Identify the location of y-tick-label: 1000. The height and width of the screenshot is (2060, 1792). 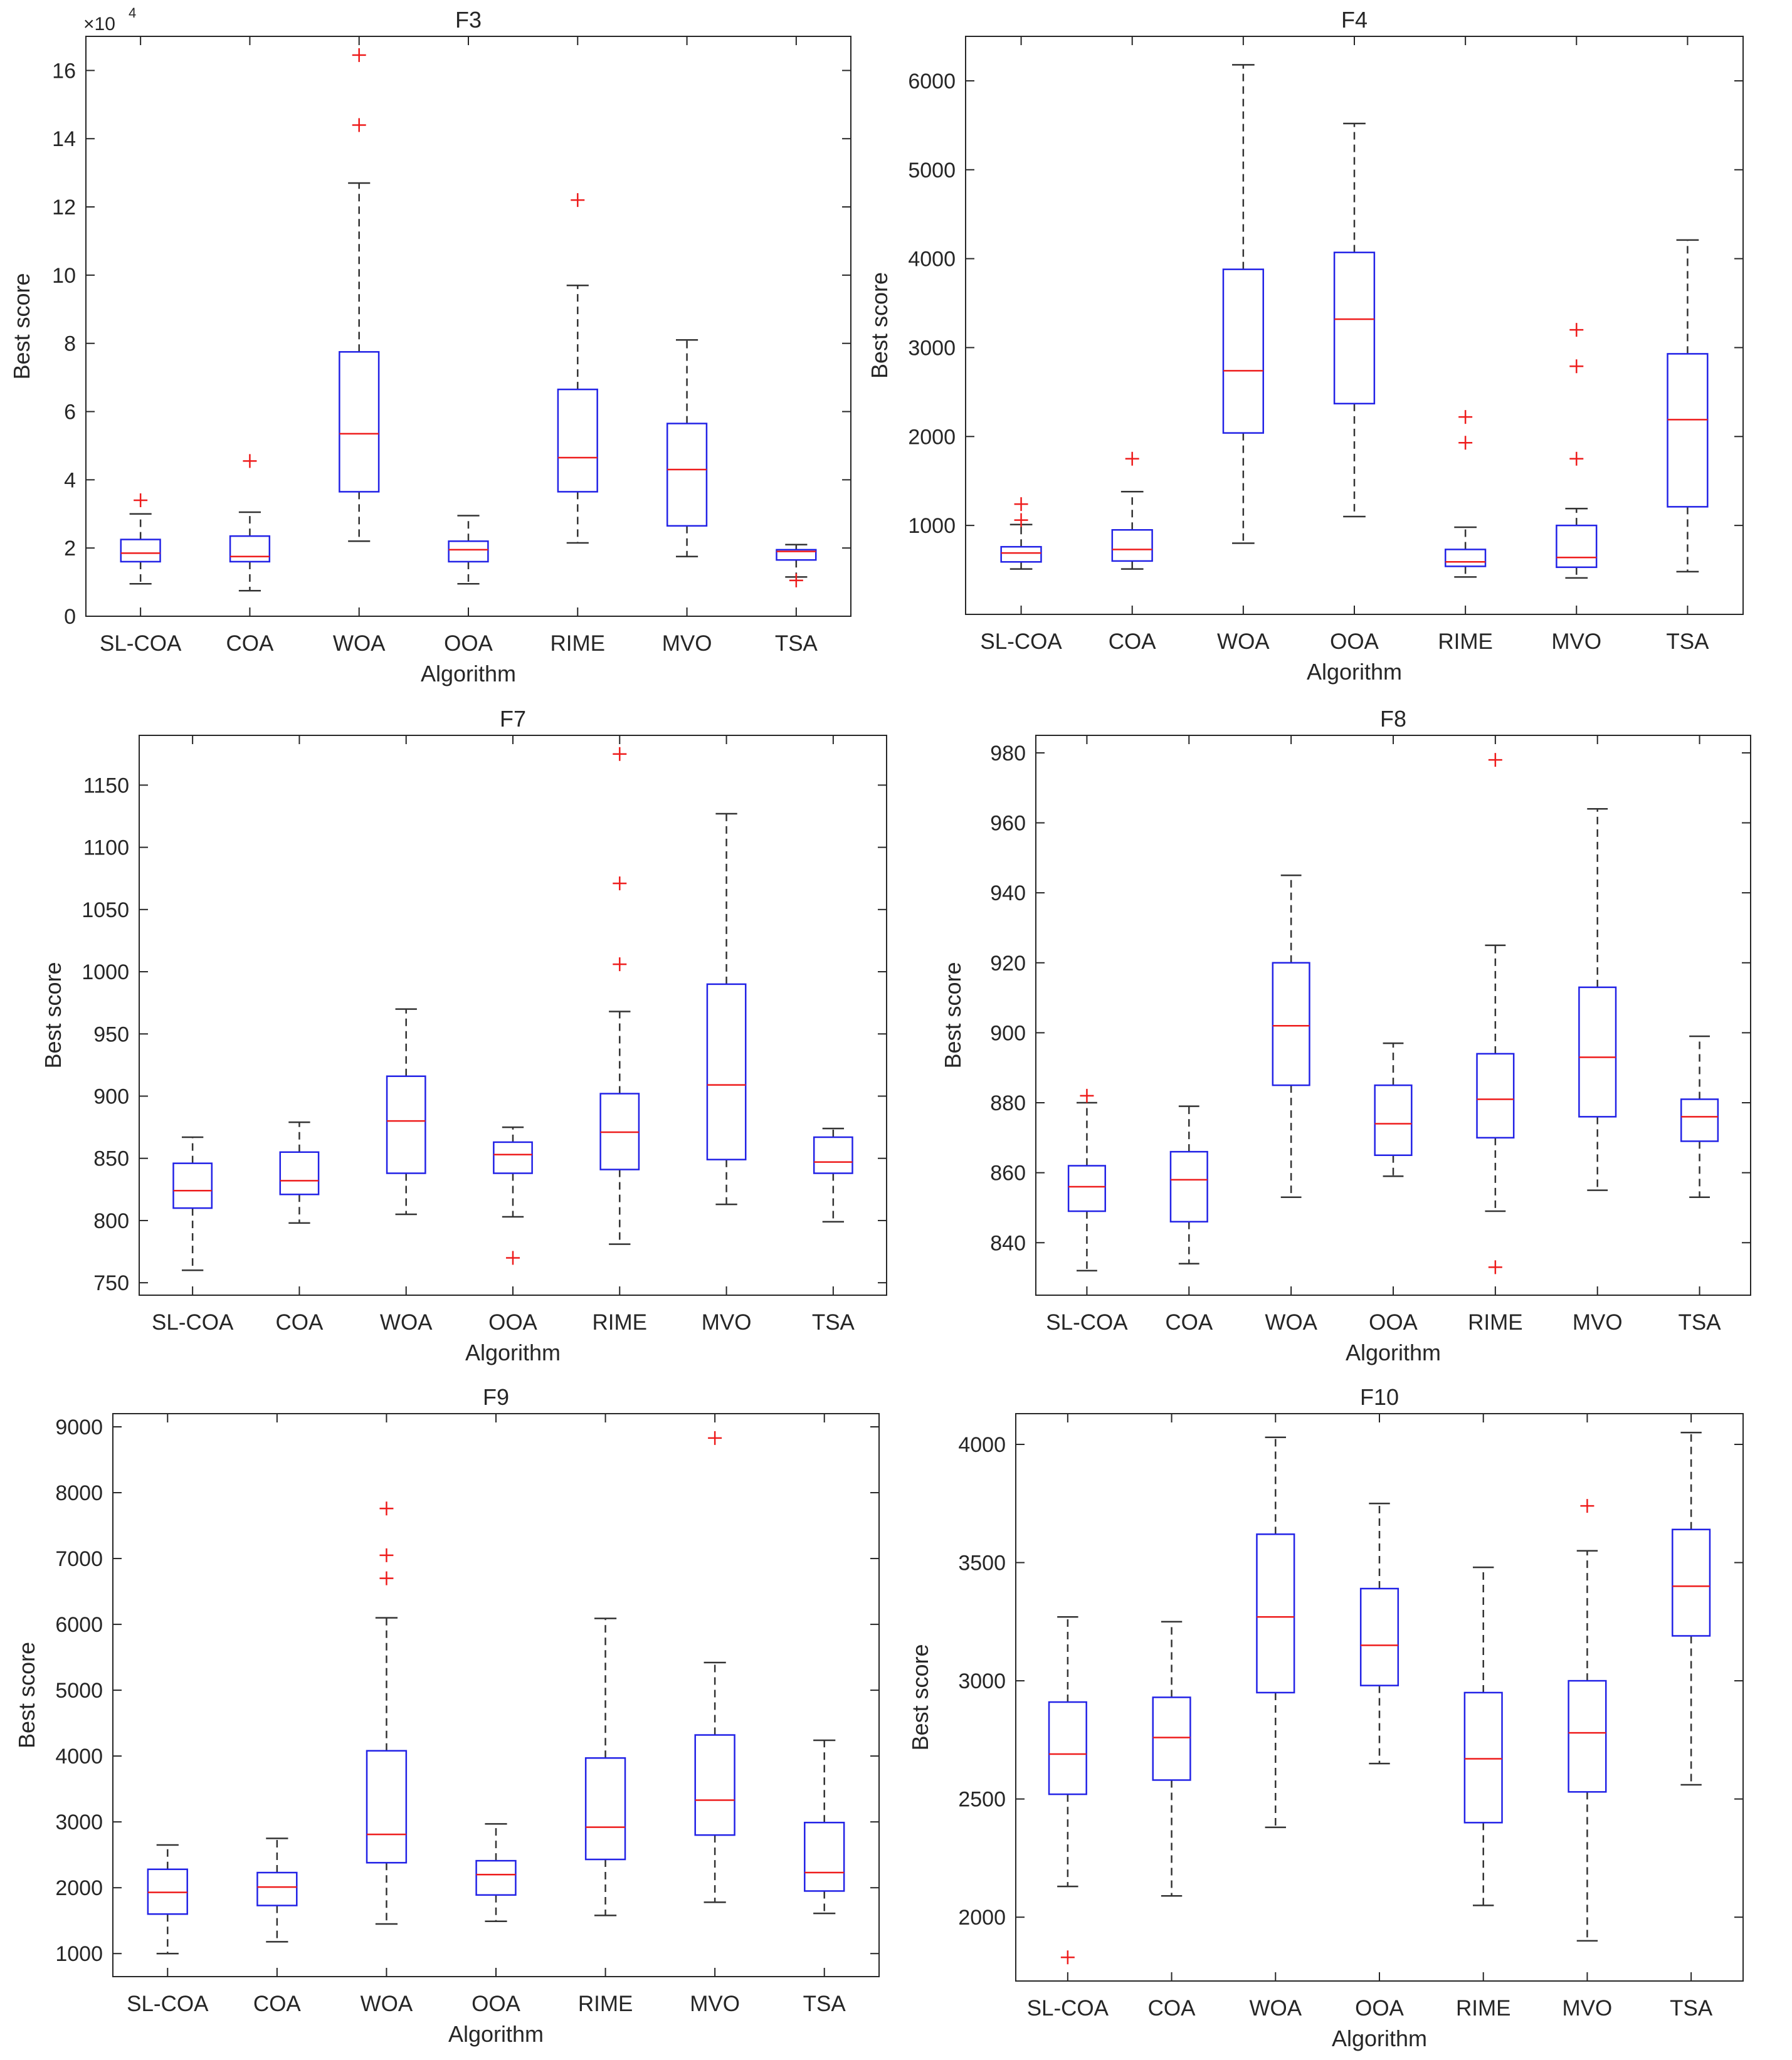
(79, 1954).